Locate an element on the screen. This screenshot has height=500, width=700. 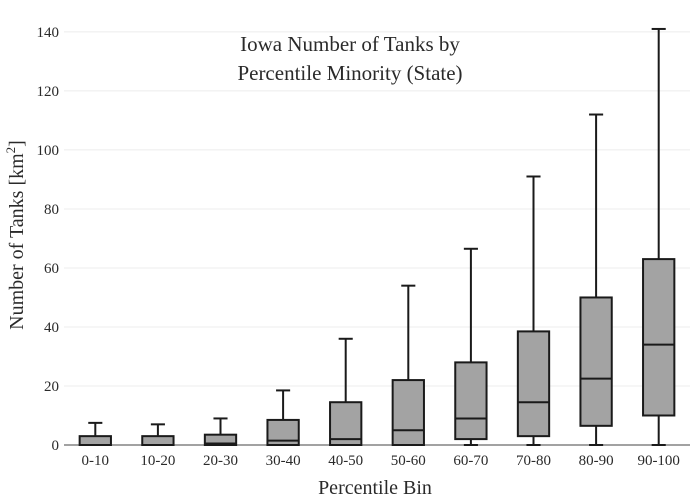
x-tick-label: 10-20 is located at coordinates (157, 461).